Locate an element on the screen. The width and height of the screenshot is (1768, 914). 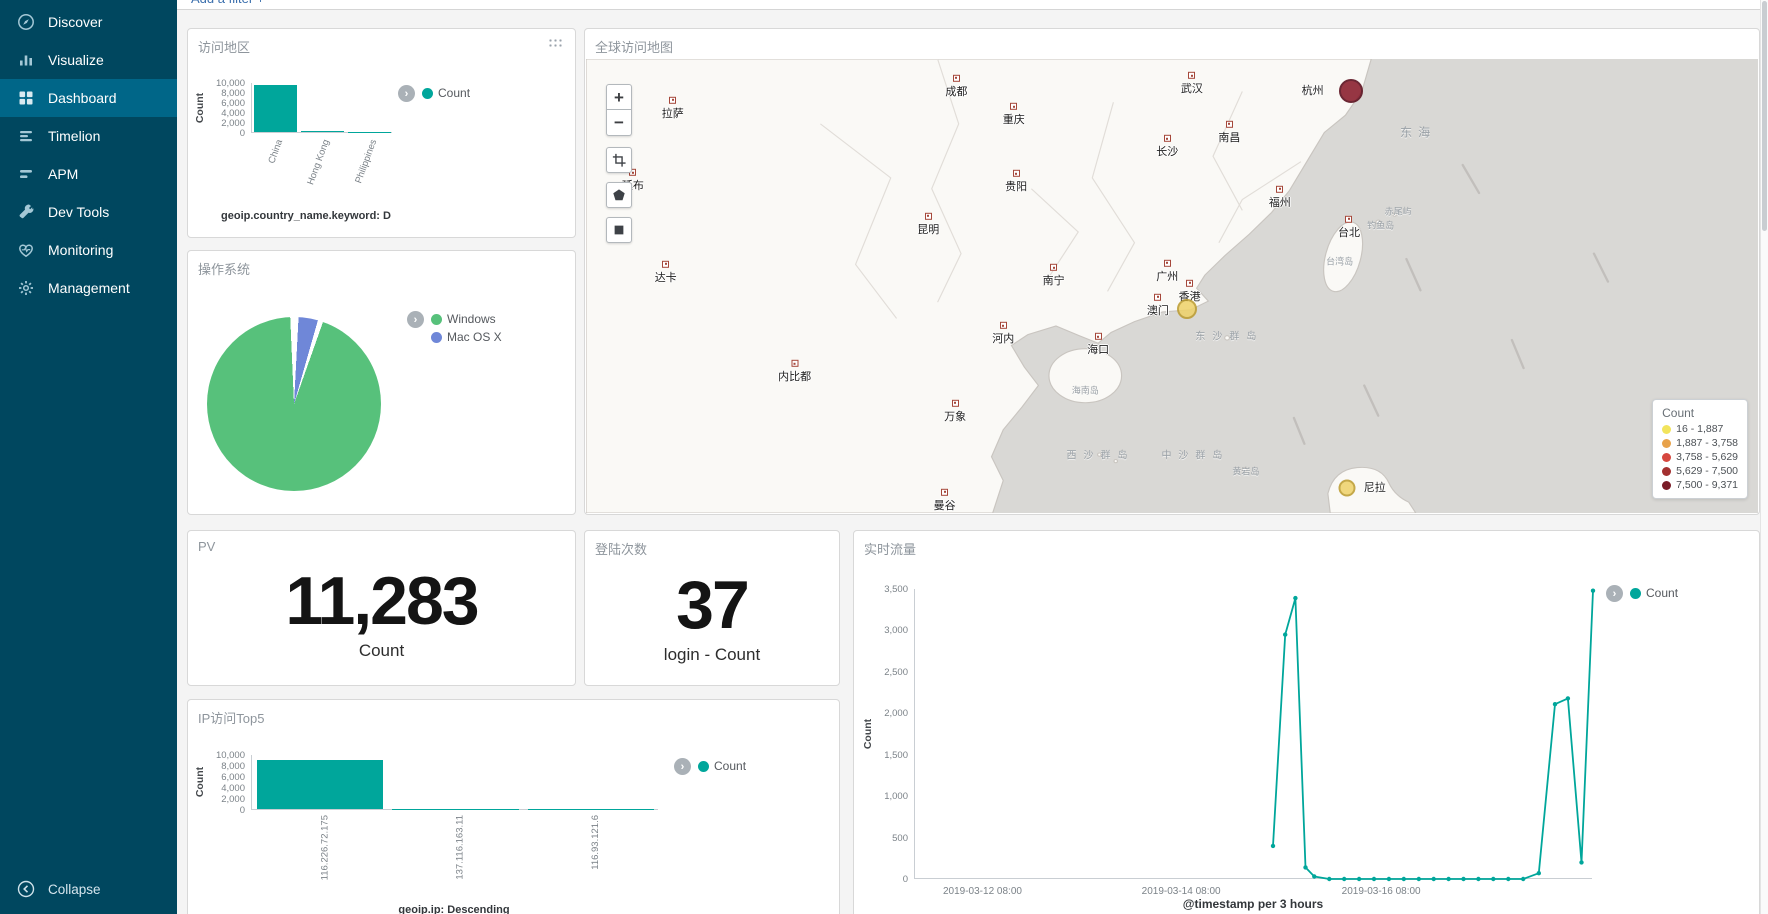
sidebar-item-dashboard: Dashboard is located at coordinates (88, 98).